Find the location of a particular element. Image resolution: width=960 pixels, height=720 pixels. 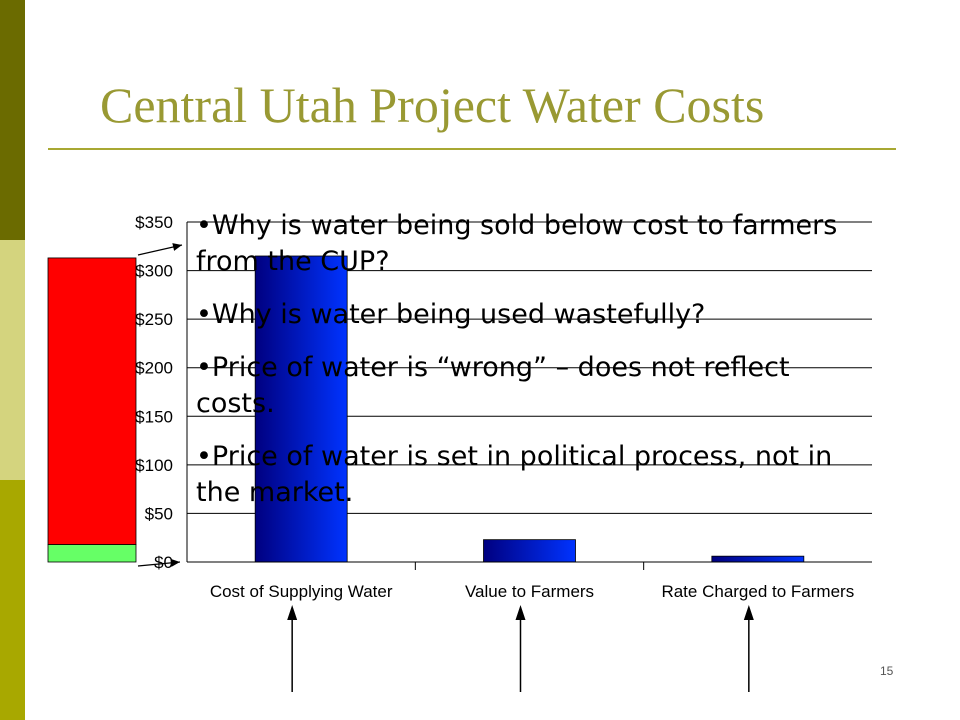

stack-segment-red is located at coordinates (92, 401).